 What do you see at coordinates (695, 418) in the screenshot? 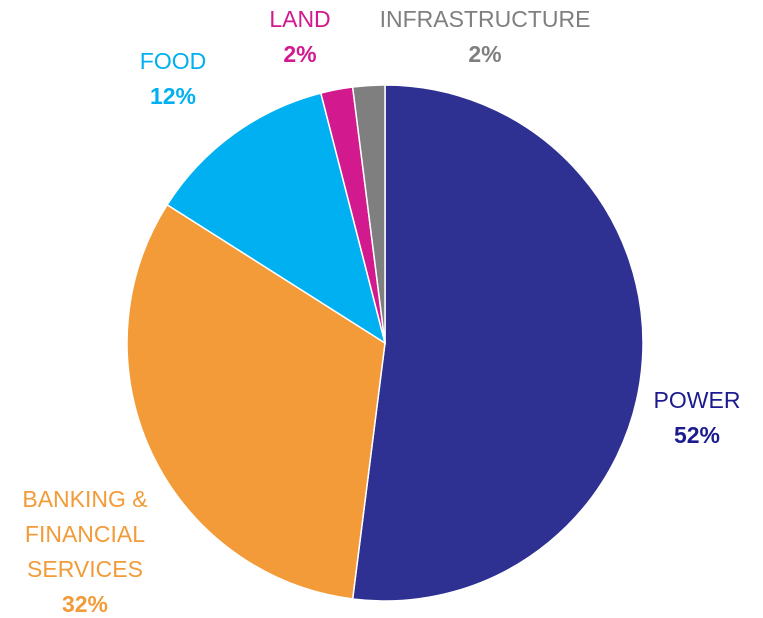
I see `slice-label: POWER 52%` at bounding box center [695, 418].